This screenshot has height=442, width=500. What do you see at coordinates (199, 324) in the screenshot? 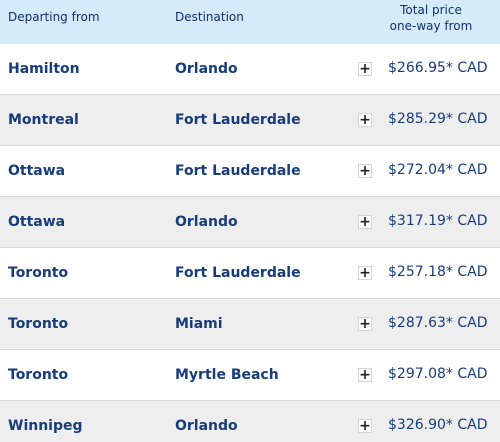
I see `destination-city: Miami` at bounding box center [199, 324].